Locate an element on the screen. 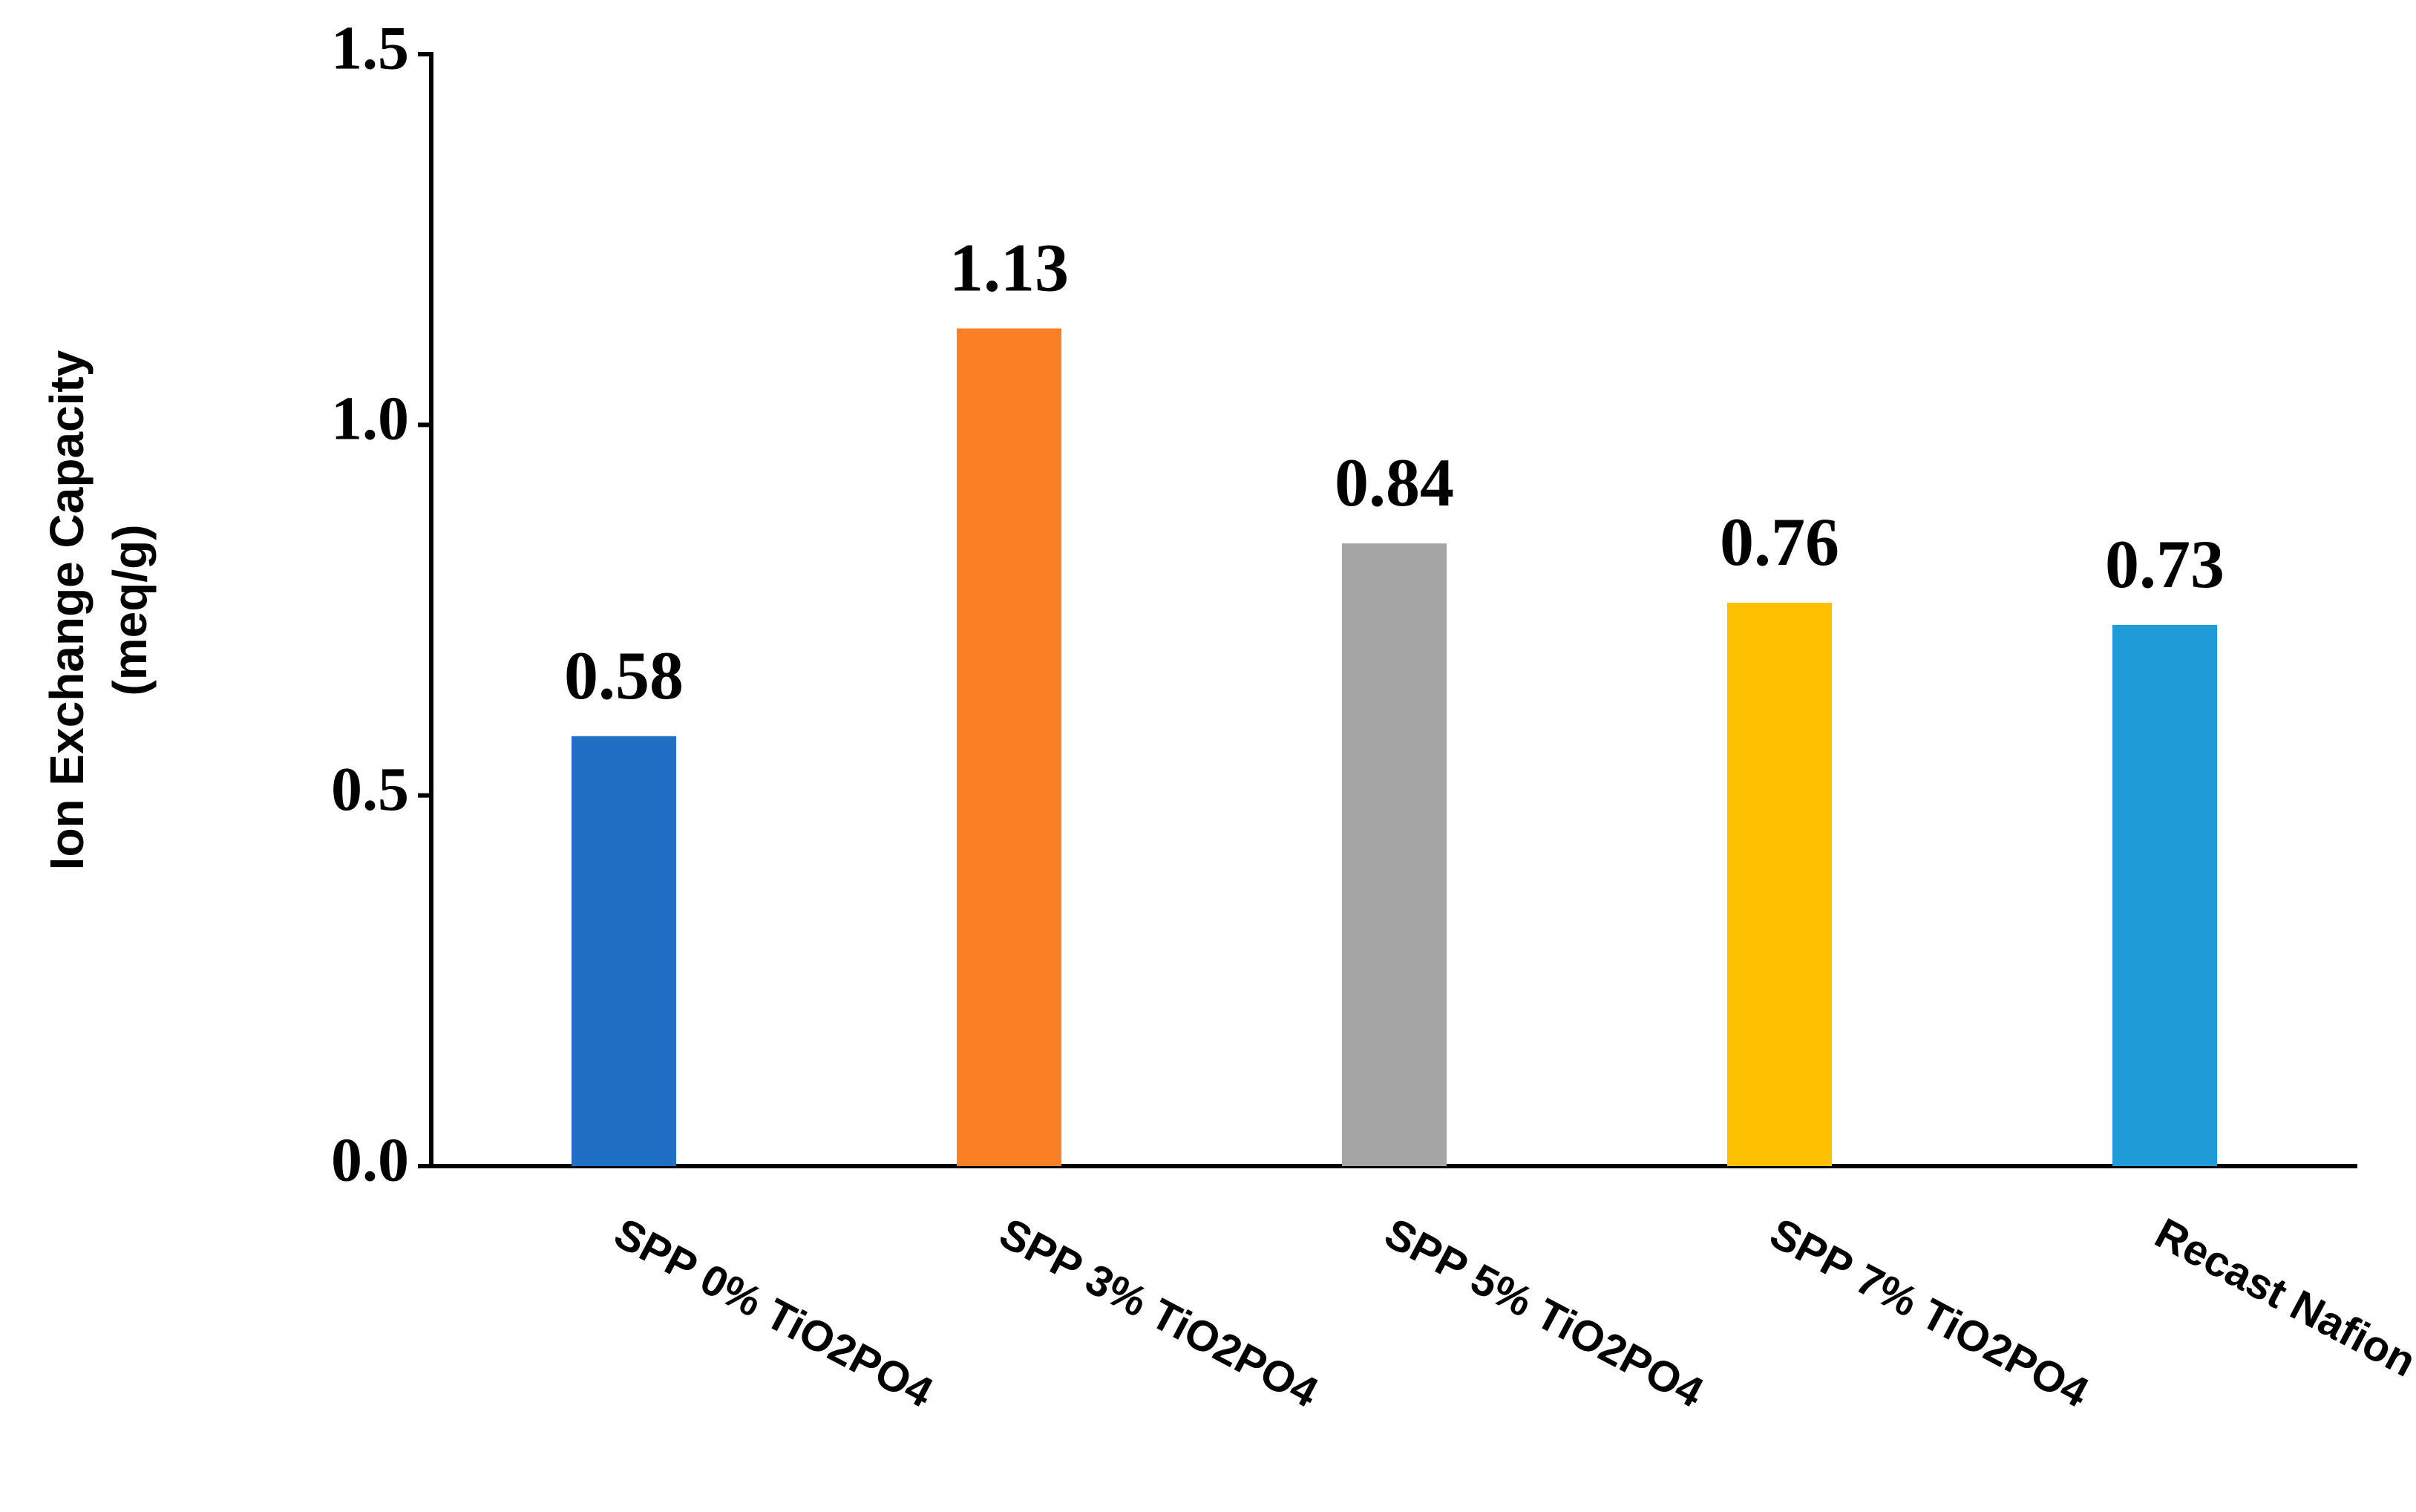  y-axis-label: (meq/g) is located at coordinates (130, 610).